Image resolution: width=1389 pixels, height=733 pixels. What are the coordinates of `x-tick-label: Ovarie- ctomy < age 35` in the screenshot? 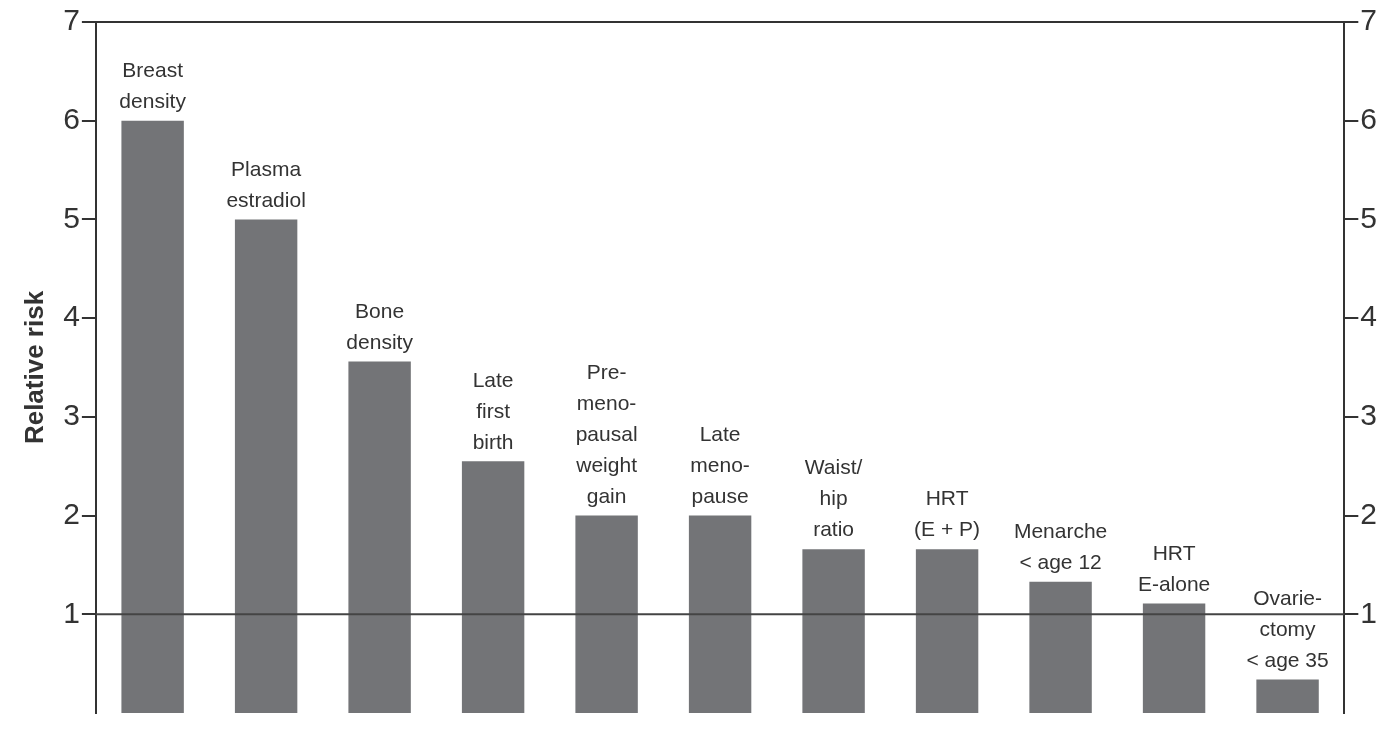 It's located at (1287, 628).